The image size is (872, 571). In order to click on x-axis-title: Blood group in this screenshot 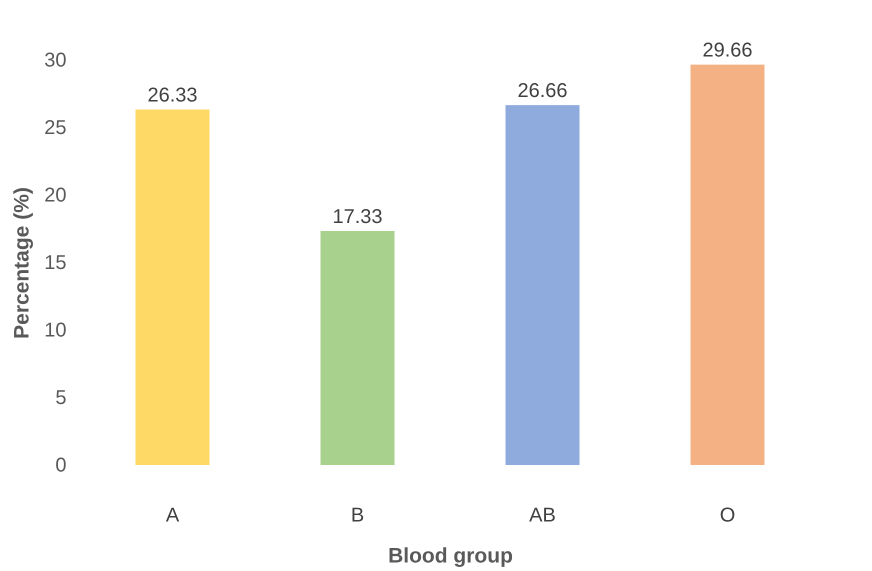, I will do `click(450, 556)`.